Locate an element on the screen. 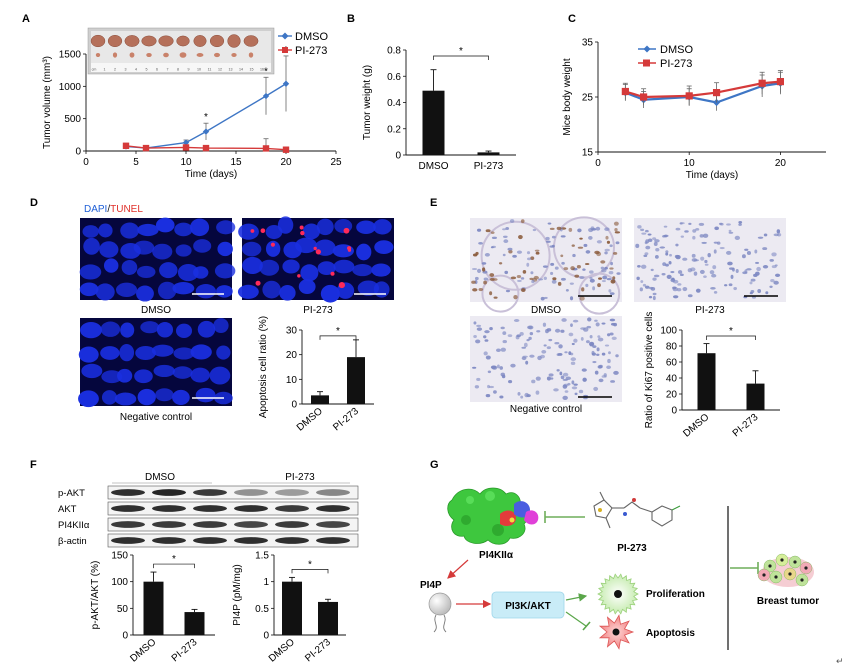 The width and height of the screenshot is (848, 670). caption-d-negative: Negative control is located at coordinates (156, 417).